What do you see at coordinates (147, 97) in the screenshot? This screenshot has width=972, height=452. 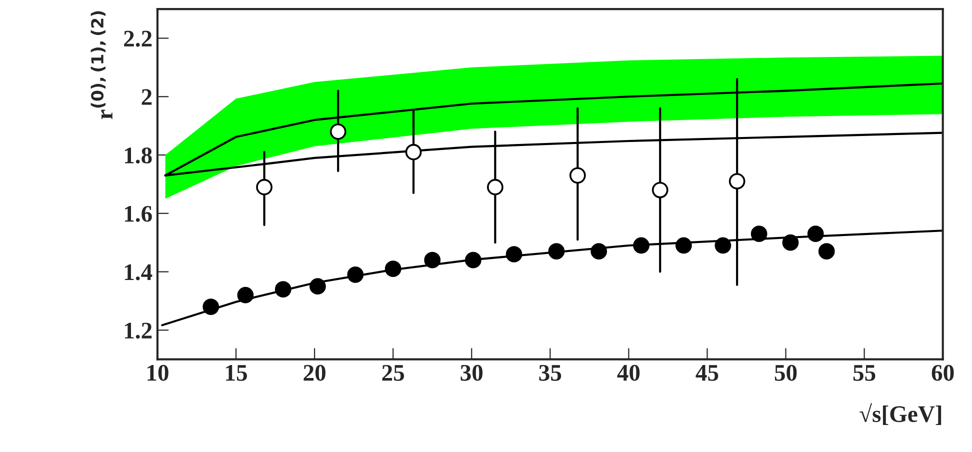 I see `y-tick-label: 2` at bounding box center [147, 97].